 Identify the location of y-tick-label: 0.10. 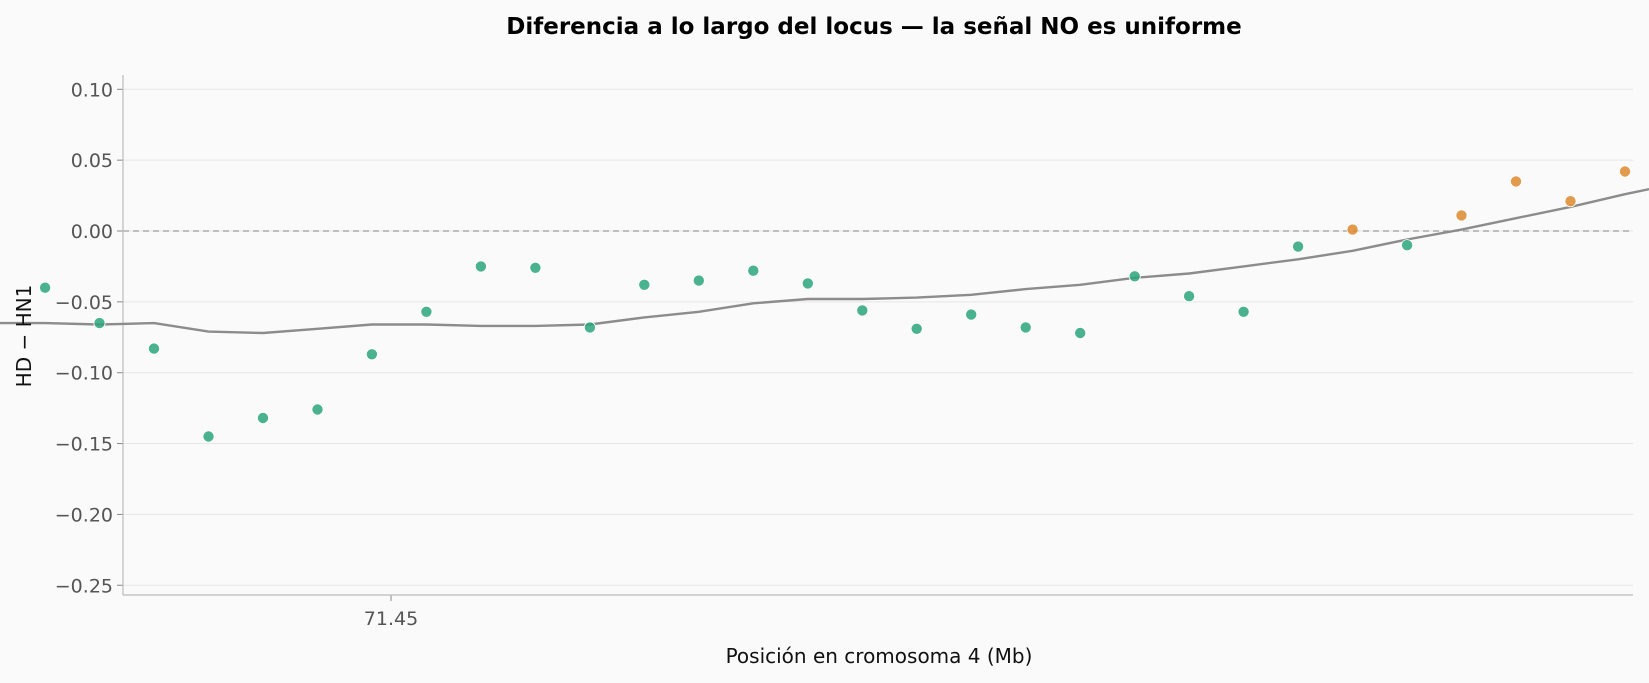
(92, 90).